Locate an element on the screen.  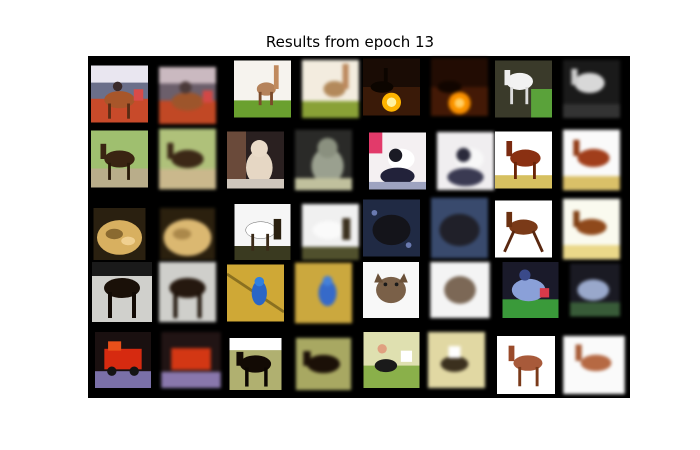
frog-dark-blue-recon-image is located at coordinates (459, 228).